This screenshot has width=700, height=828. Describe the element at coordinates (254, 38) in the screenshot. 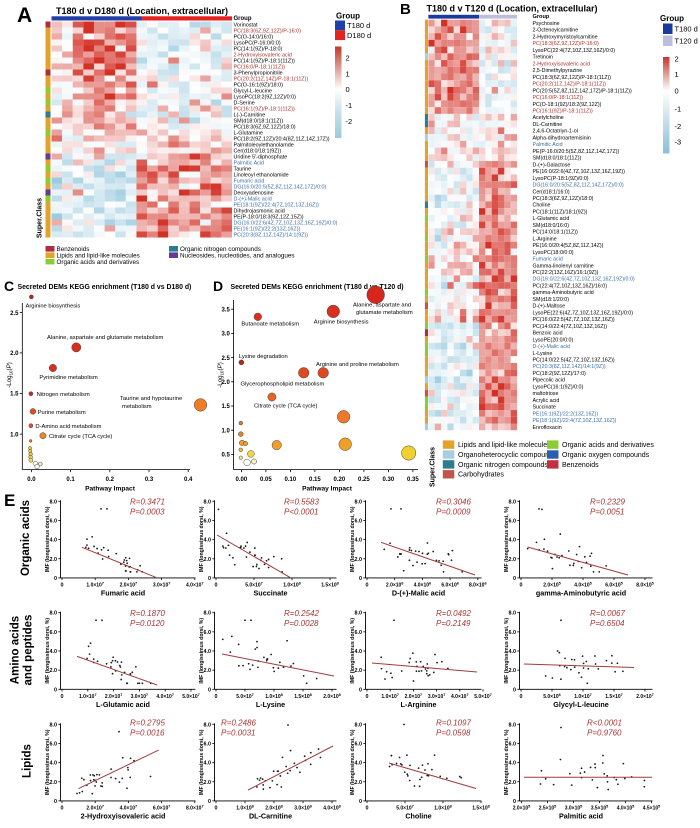

I see `svg-text: PC(O-14:0/16:0)` at that location.